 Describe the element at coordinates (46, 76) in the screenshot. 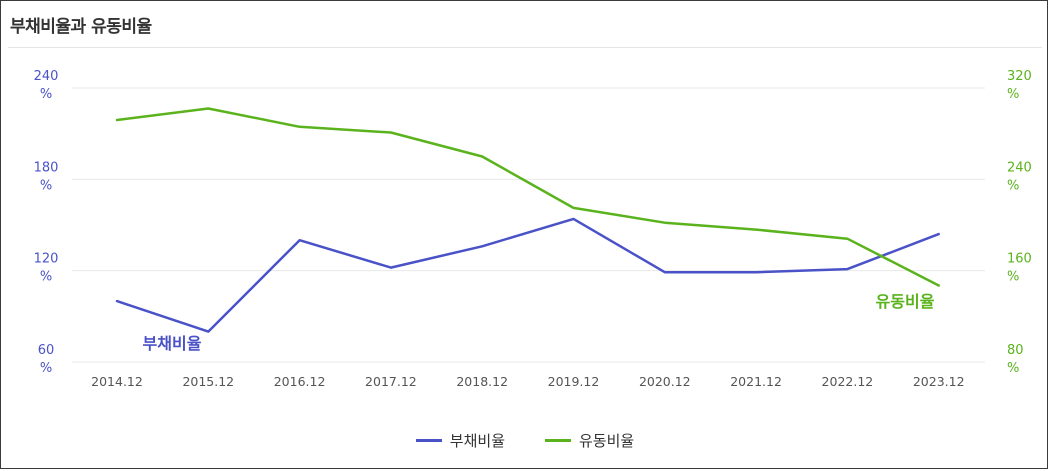

I see `y-left-tick-label: 240` at that location.